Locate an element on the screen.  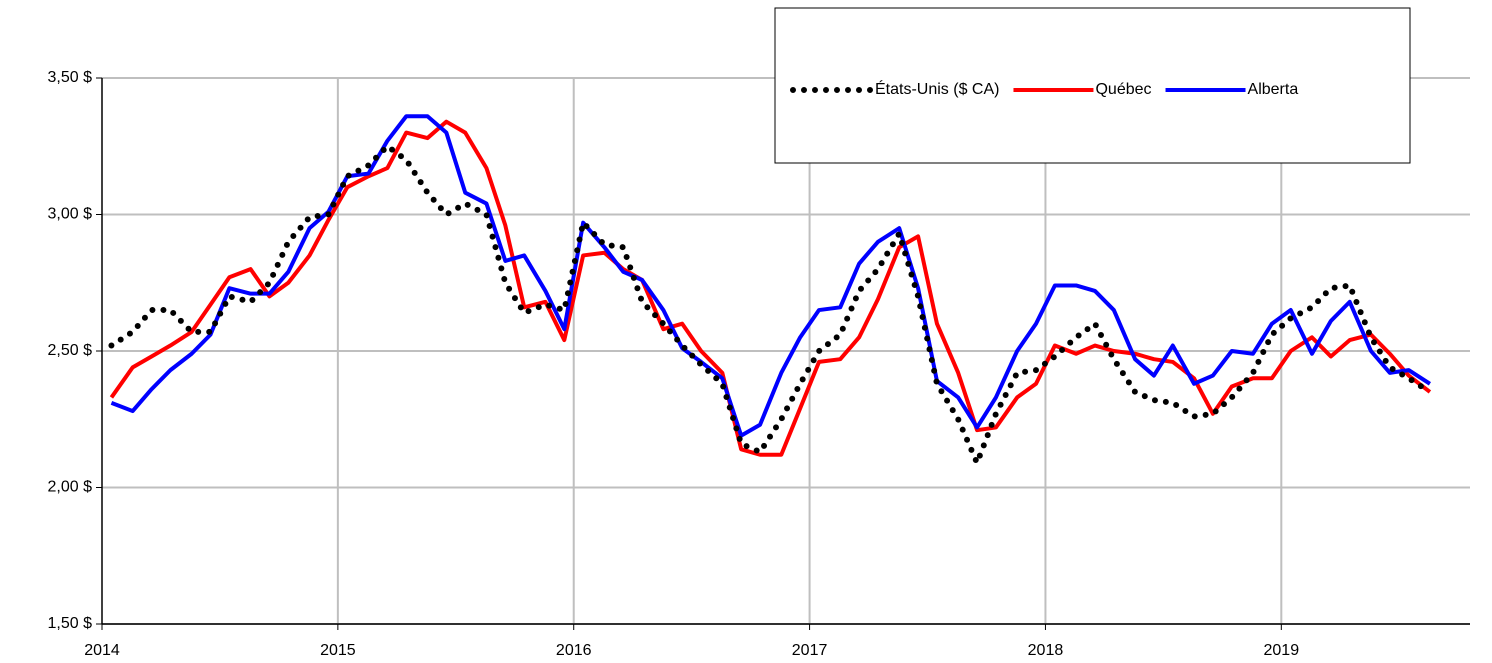
x-tick-label: 2014 is located at coordinates (102, 650).